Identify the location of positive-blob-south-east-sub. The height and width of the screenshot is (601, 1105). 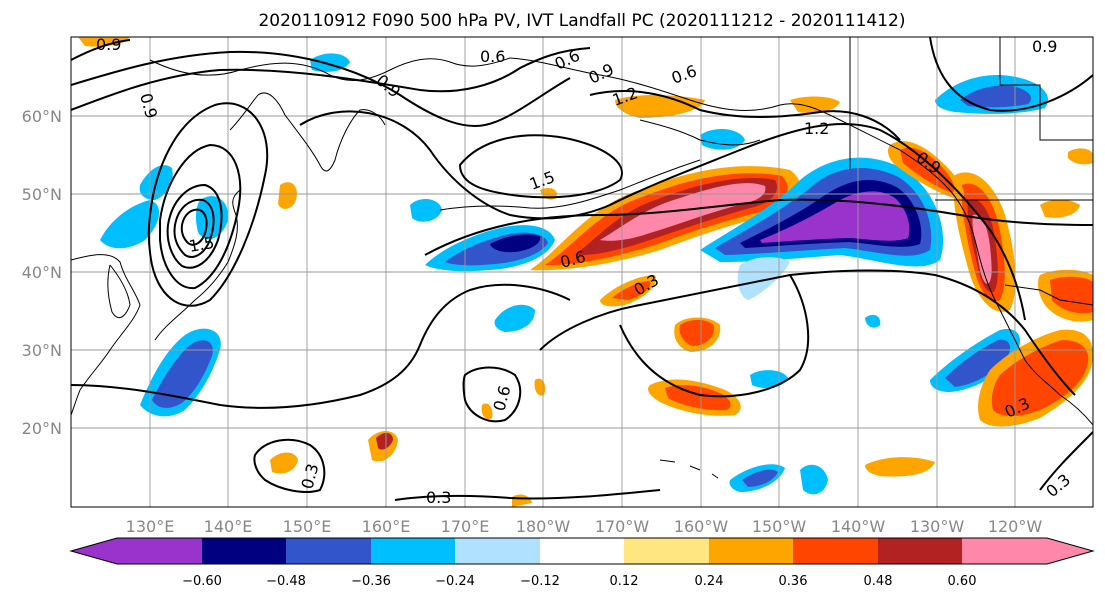
(900, 467).